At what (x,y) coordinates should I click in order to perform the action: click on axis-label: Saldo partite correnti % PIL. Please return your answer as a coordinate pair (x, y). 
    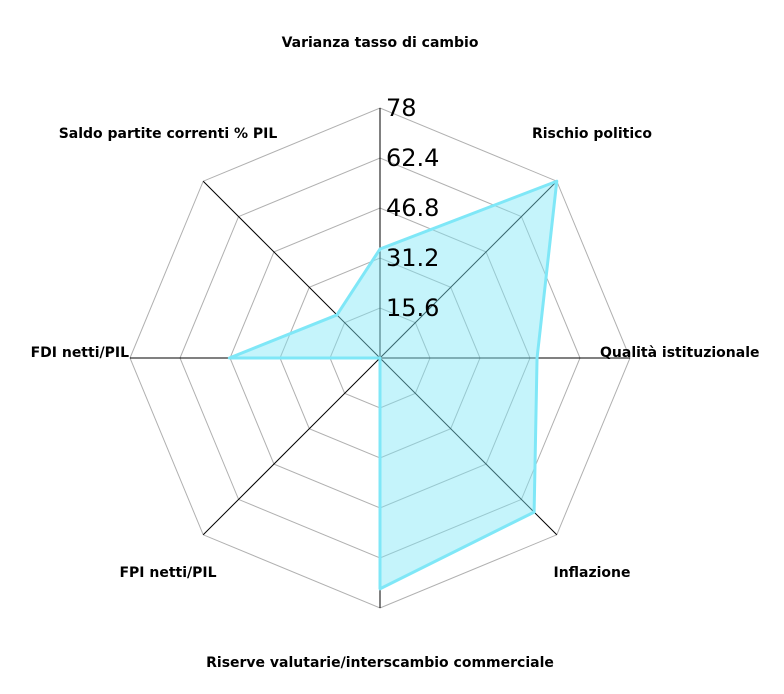
    Looking at the image, I should click on (168, 134).